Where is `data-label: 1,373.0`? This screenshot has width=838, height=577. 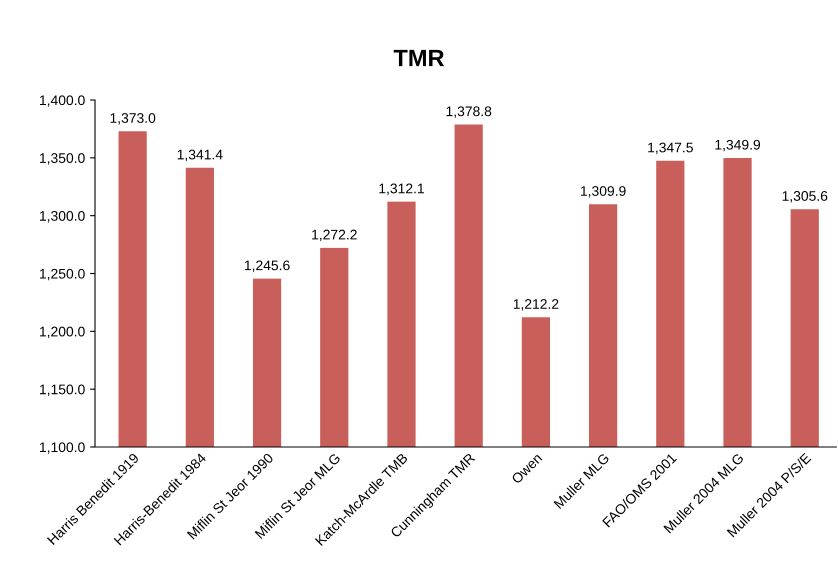 data-label: 1,373.0 is located at coordinates (133, 119).